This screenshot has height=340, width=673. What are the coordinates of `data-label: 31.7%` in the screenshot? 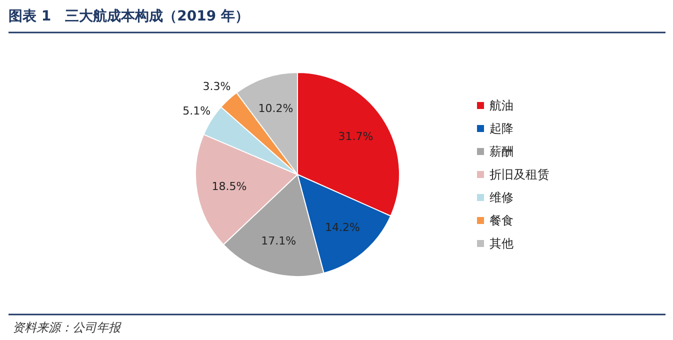 It's located at (356, 137).